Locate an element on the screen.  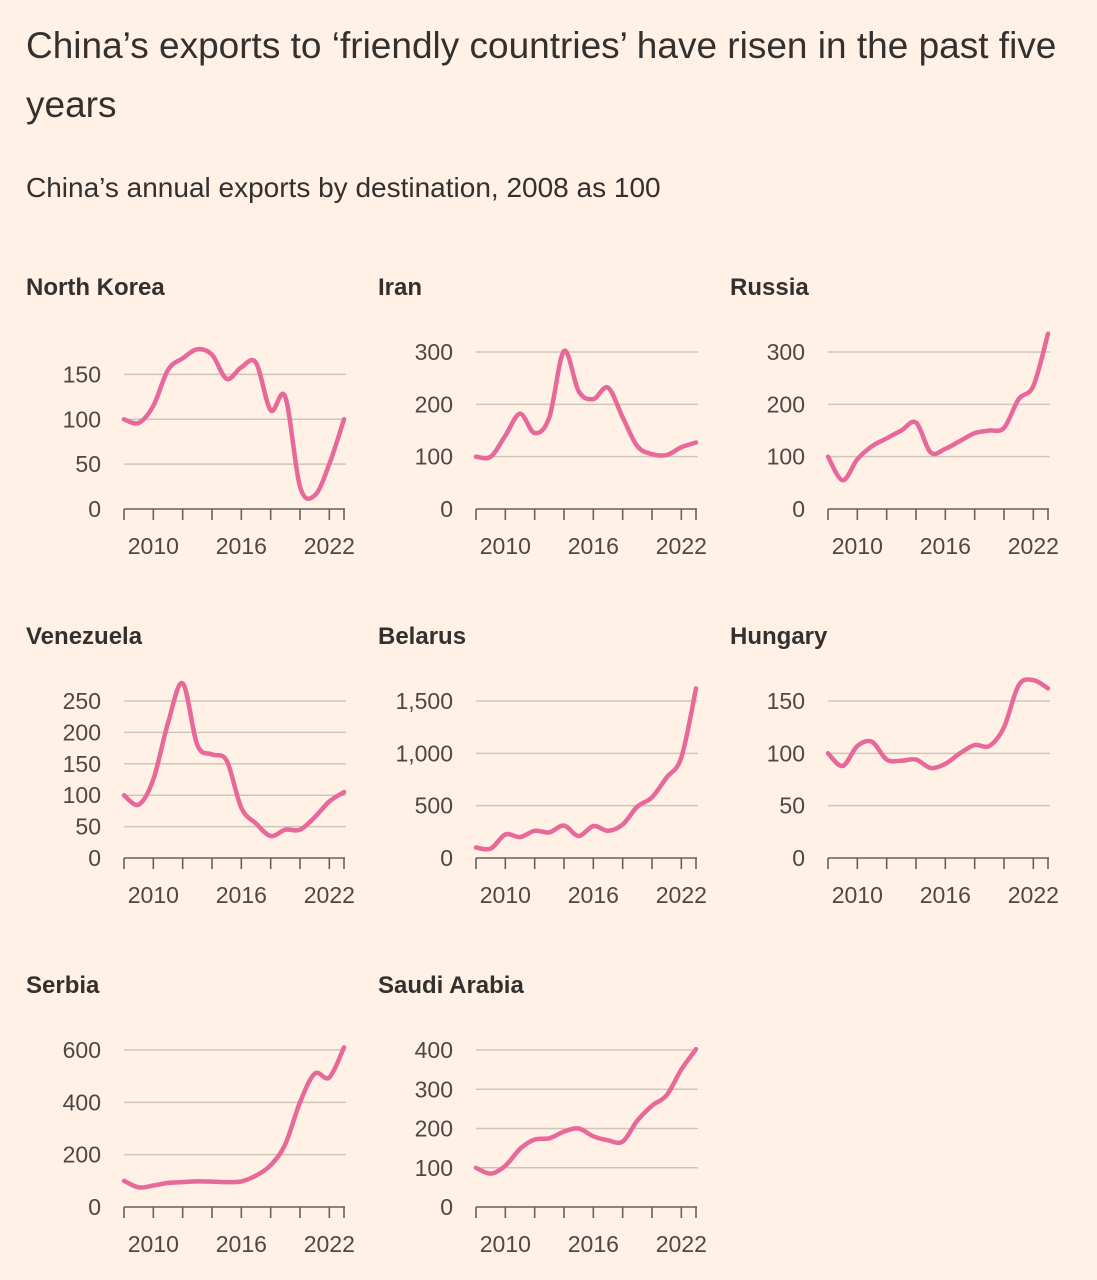
panel-belarus: Belarus 0 500 1,000 1,500 2010 2016 2022 is located at coordinates (550, 771).